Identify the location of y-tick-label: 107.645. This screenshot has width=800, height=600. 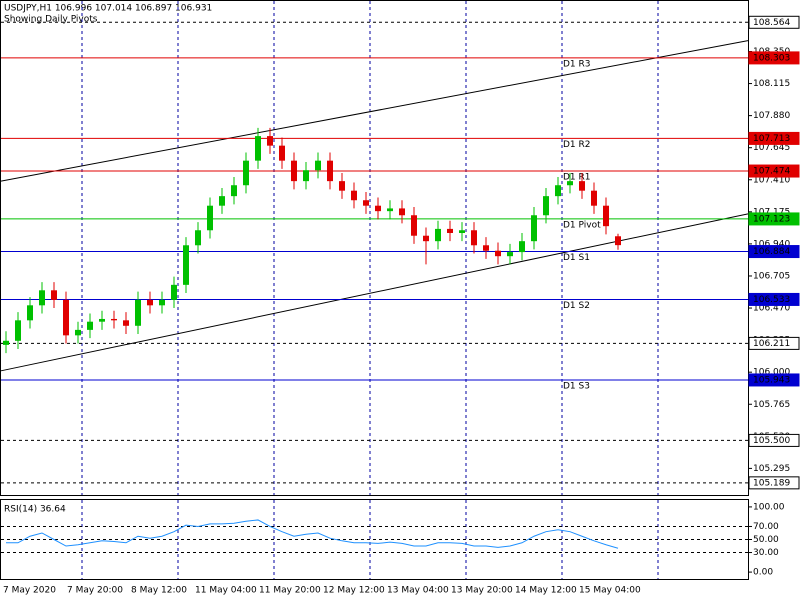
(771, 148).